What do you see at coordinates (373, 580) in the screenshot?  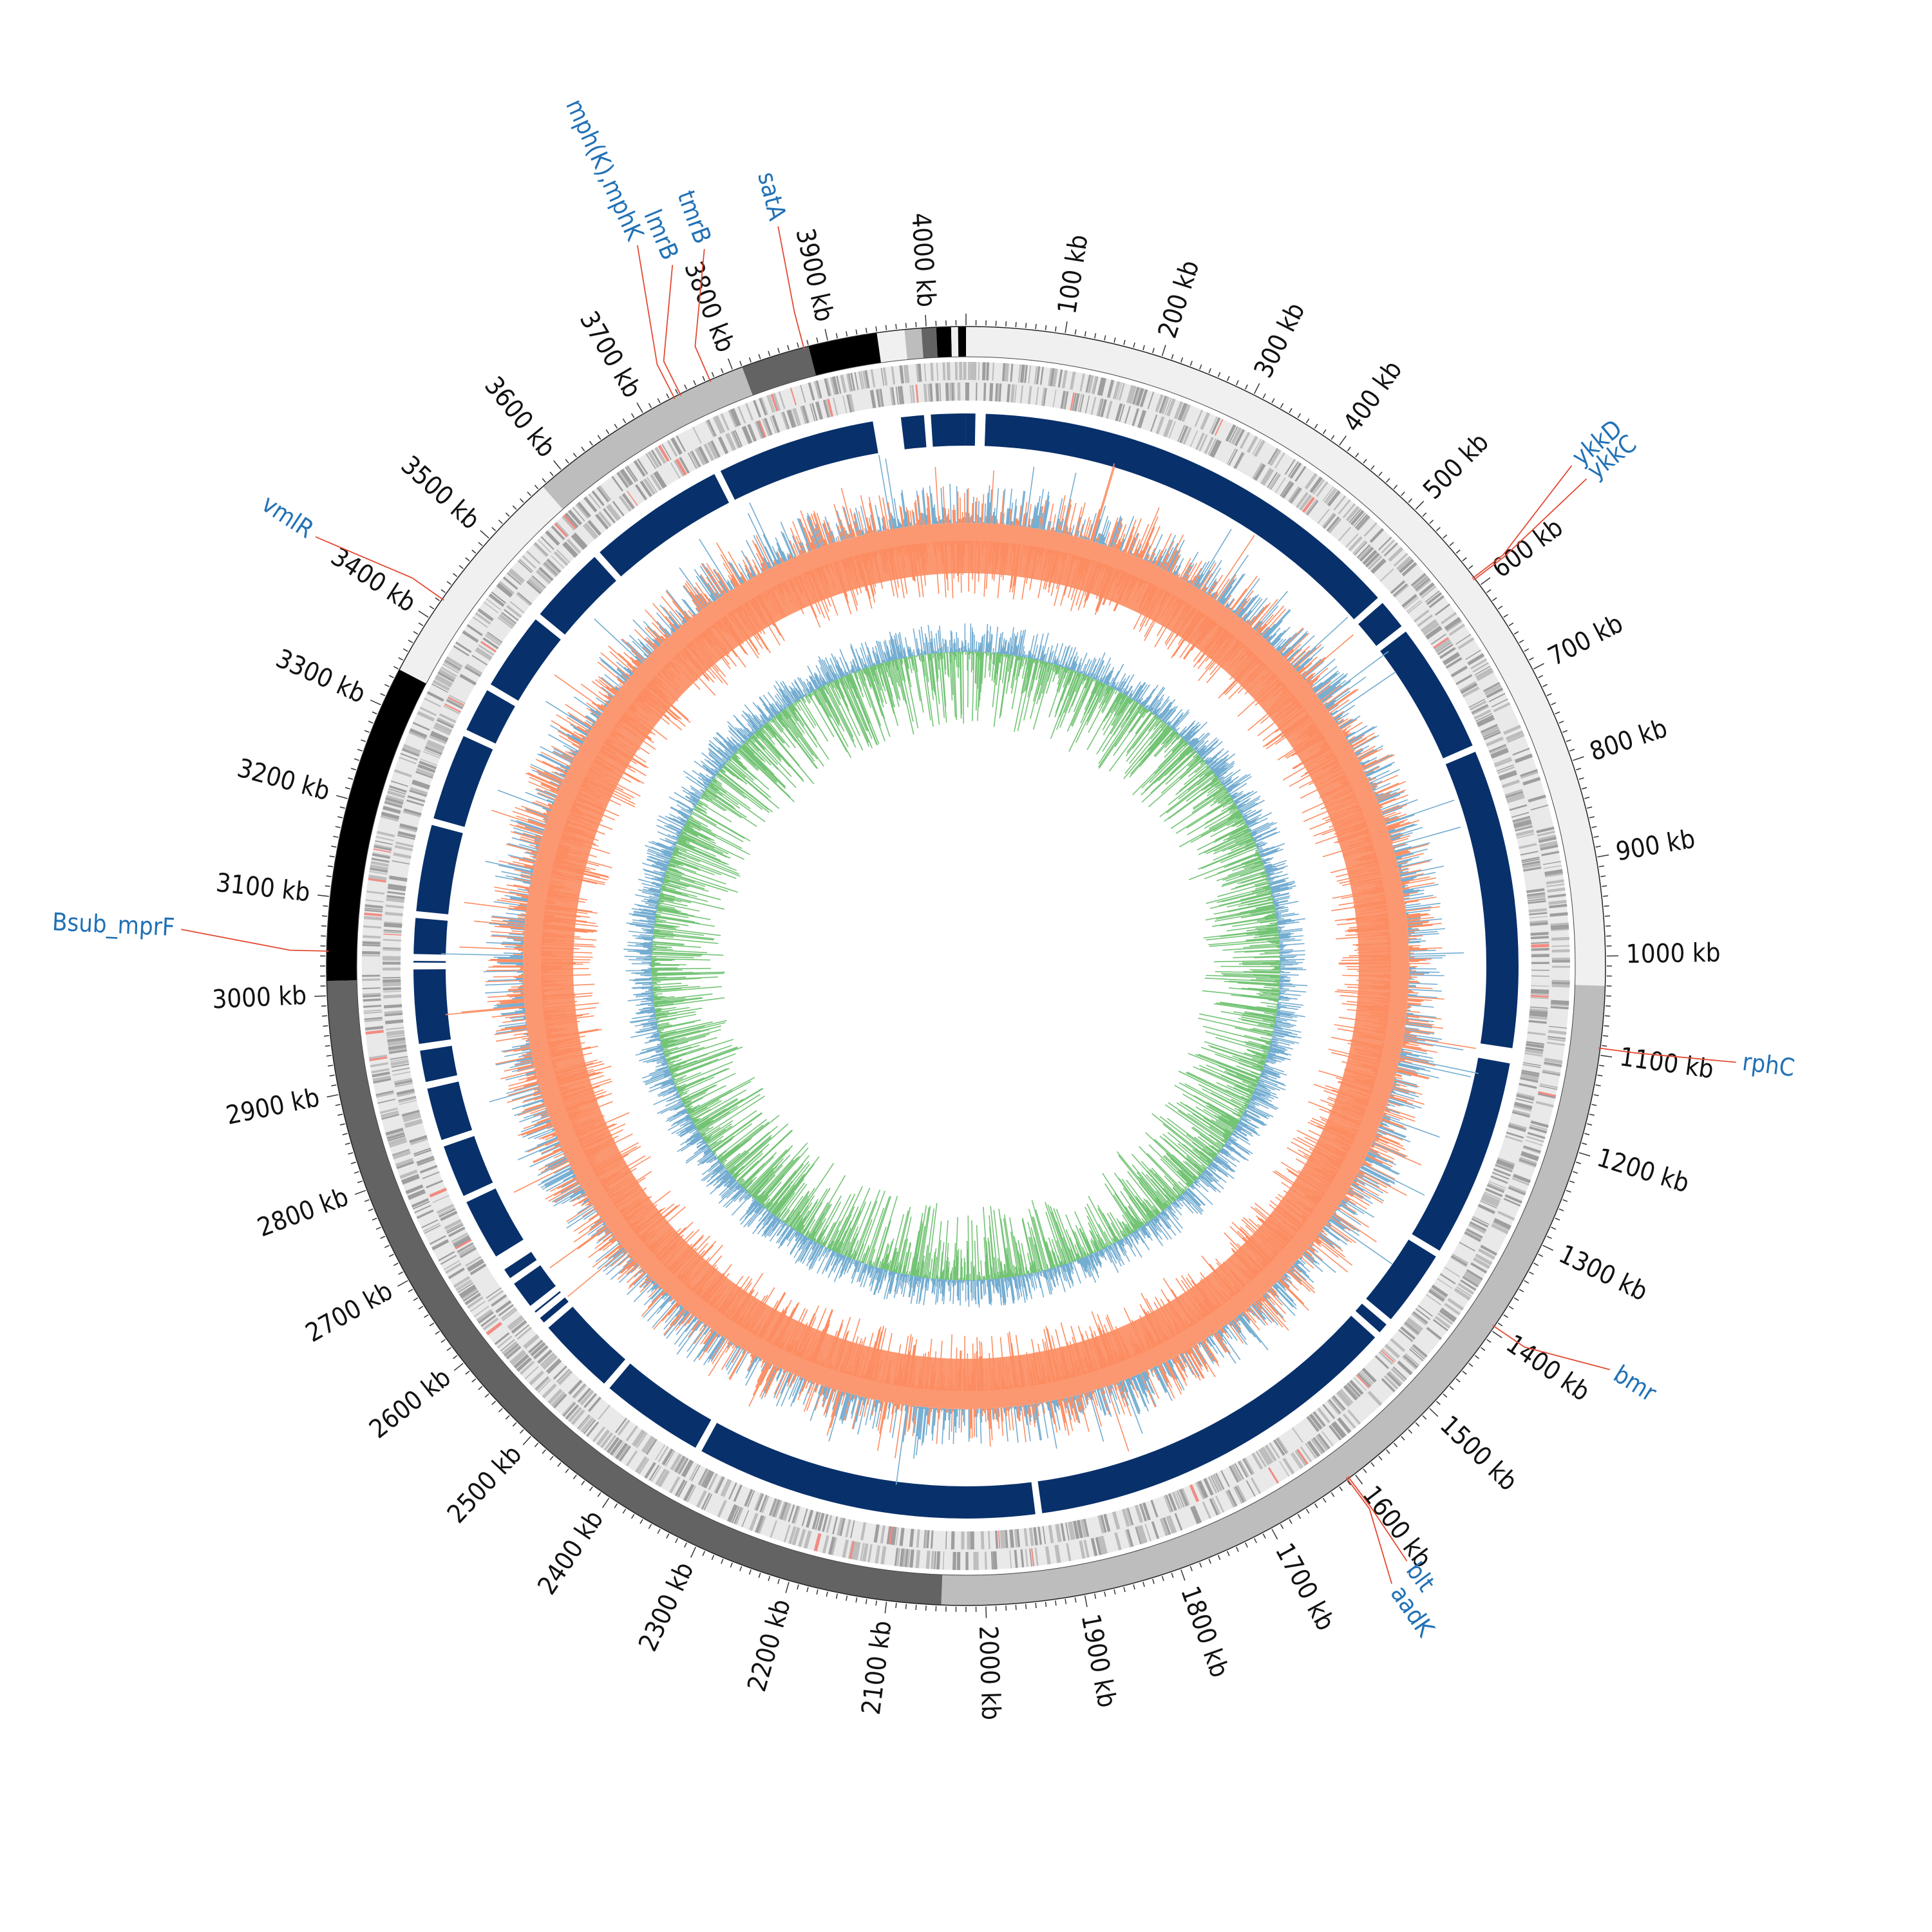 I see `tick-label: 3400 kb` at bounding box center [373, 580].